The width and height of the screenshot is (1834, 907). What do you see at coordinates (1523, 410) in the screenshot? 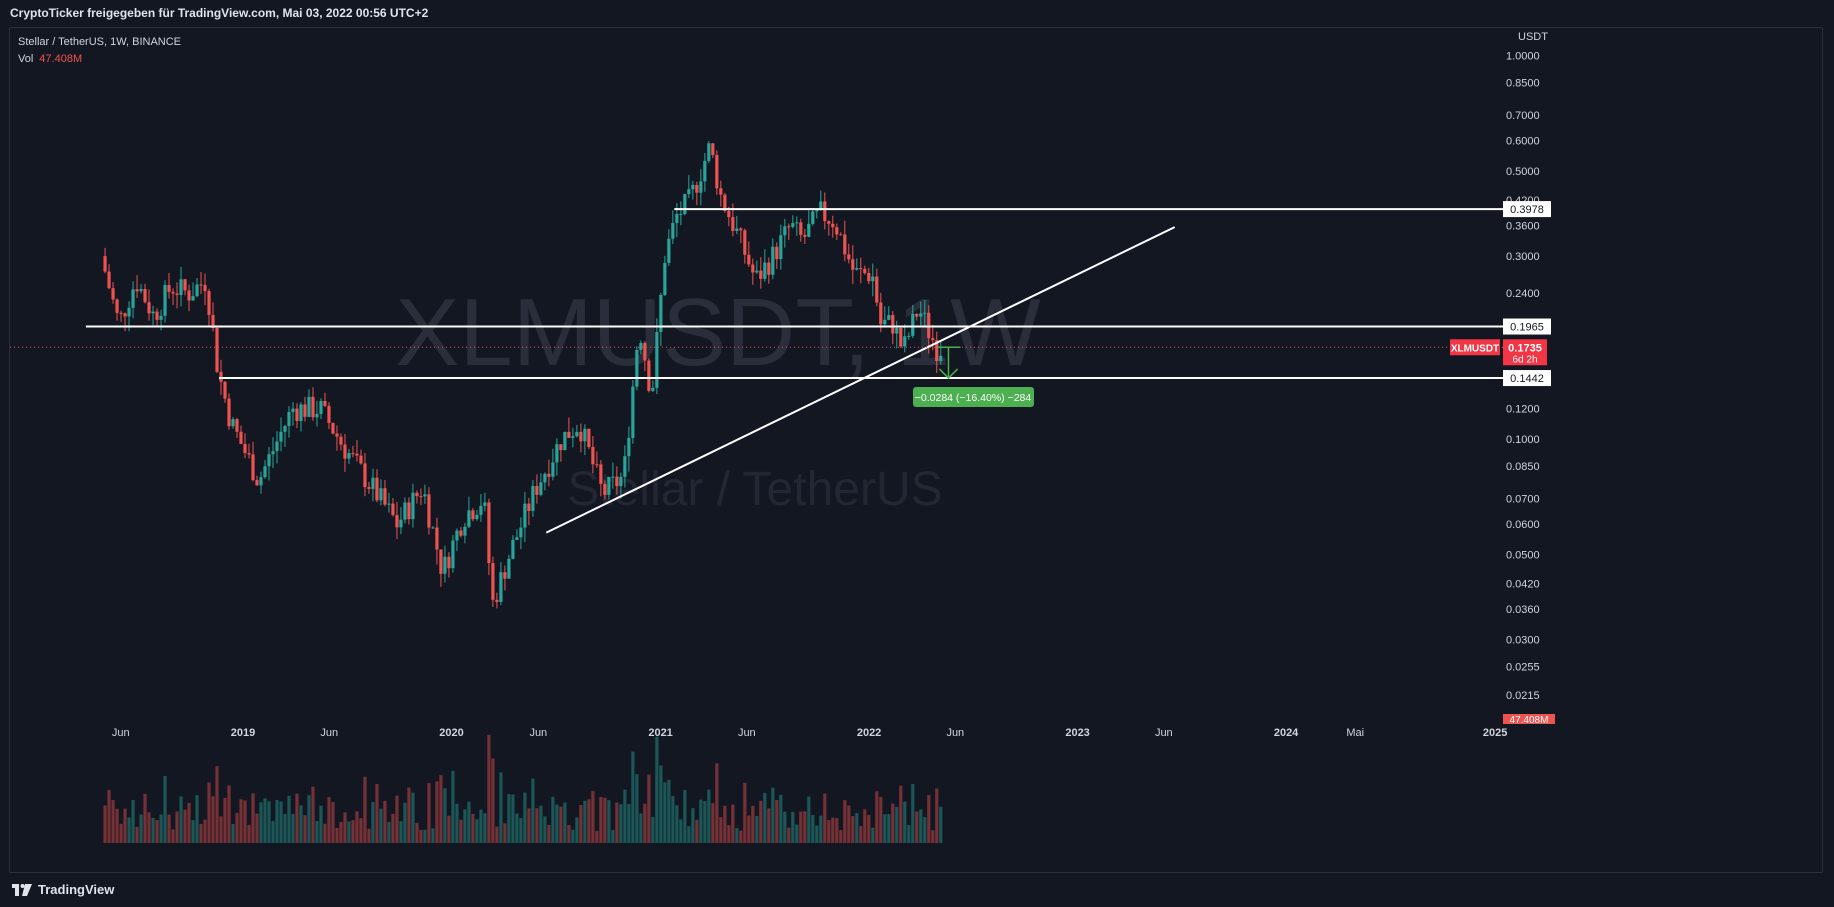
I see `y-tick-label: 0.1200` at bounding box center [1523, 410].